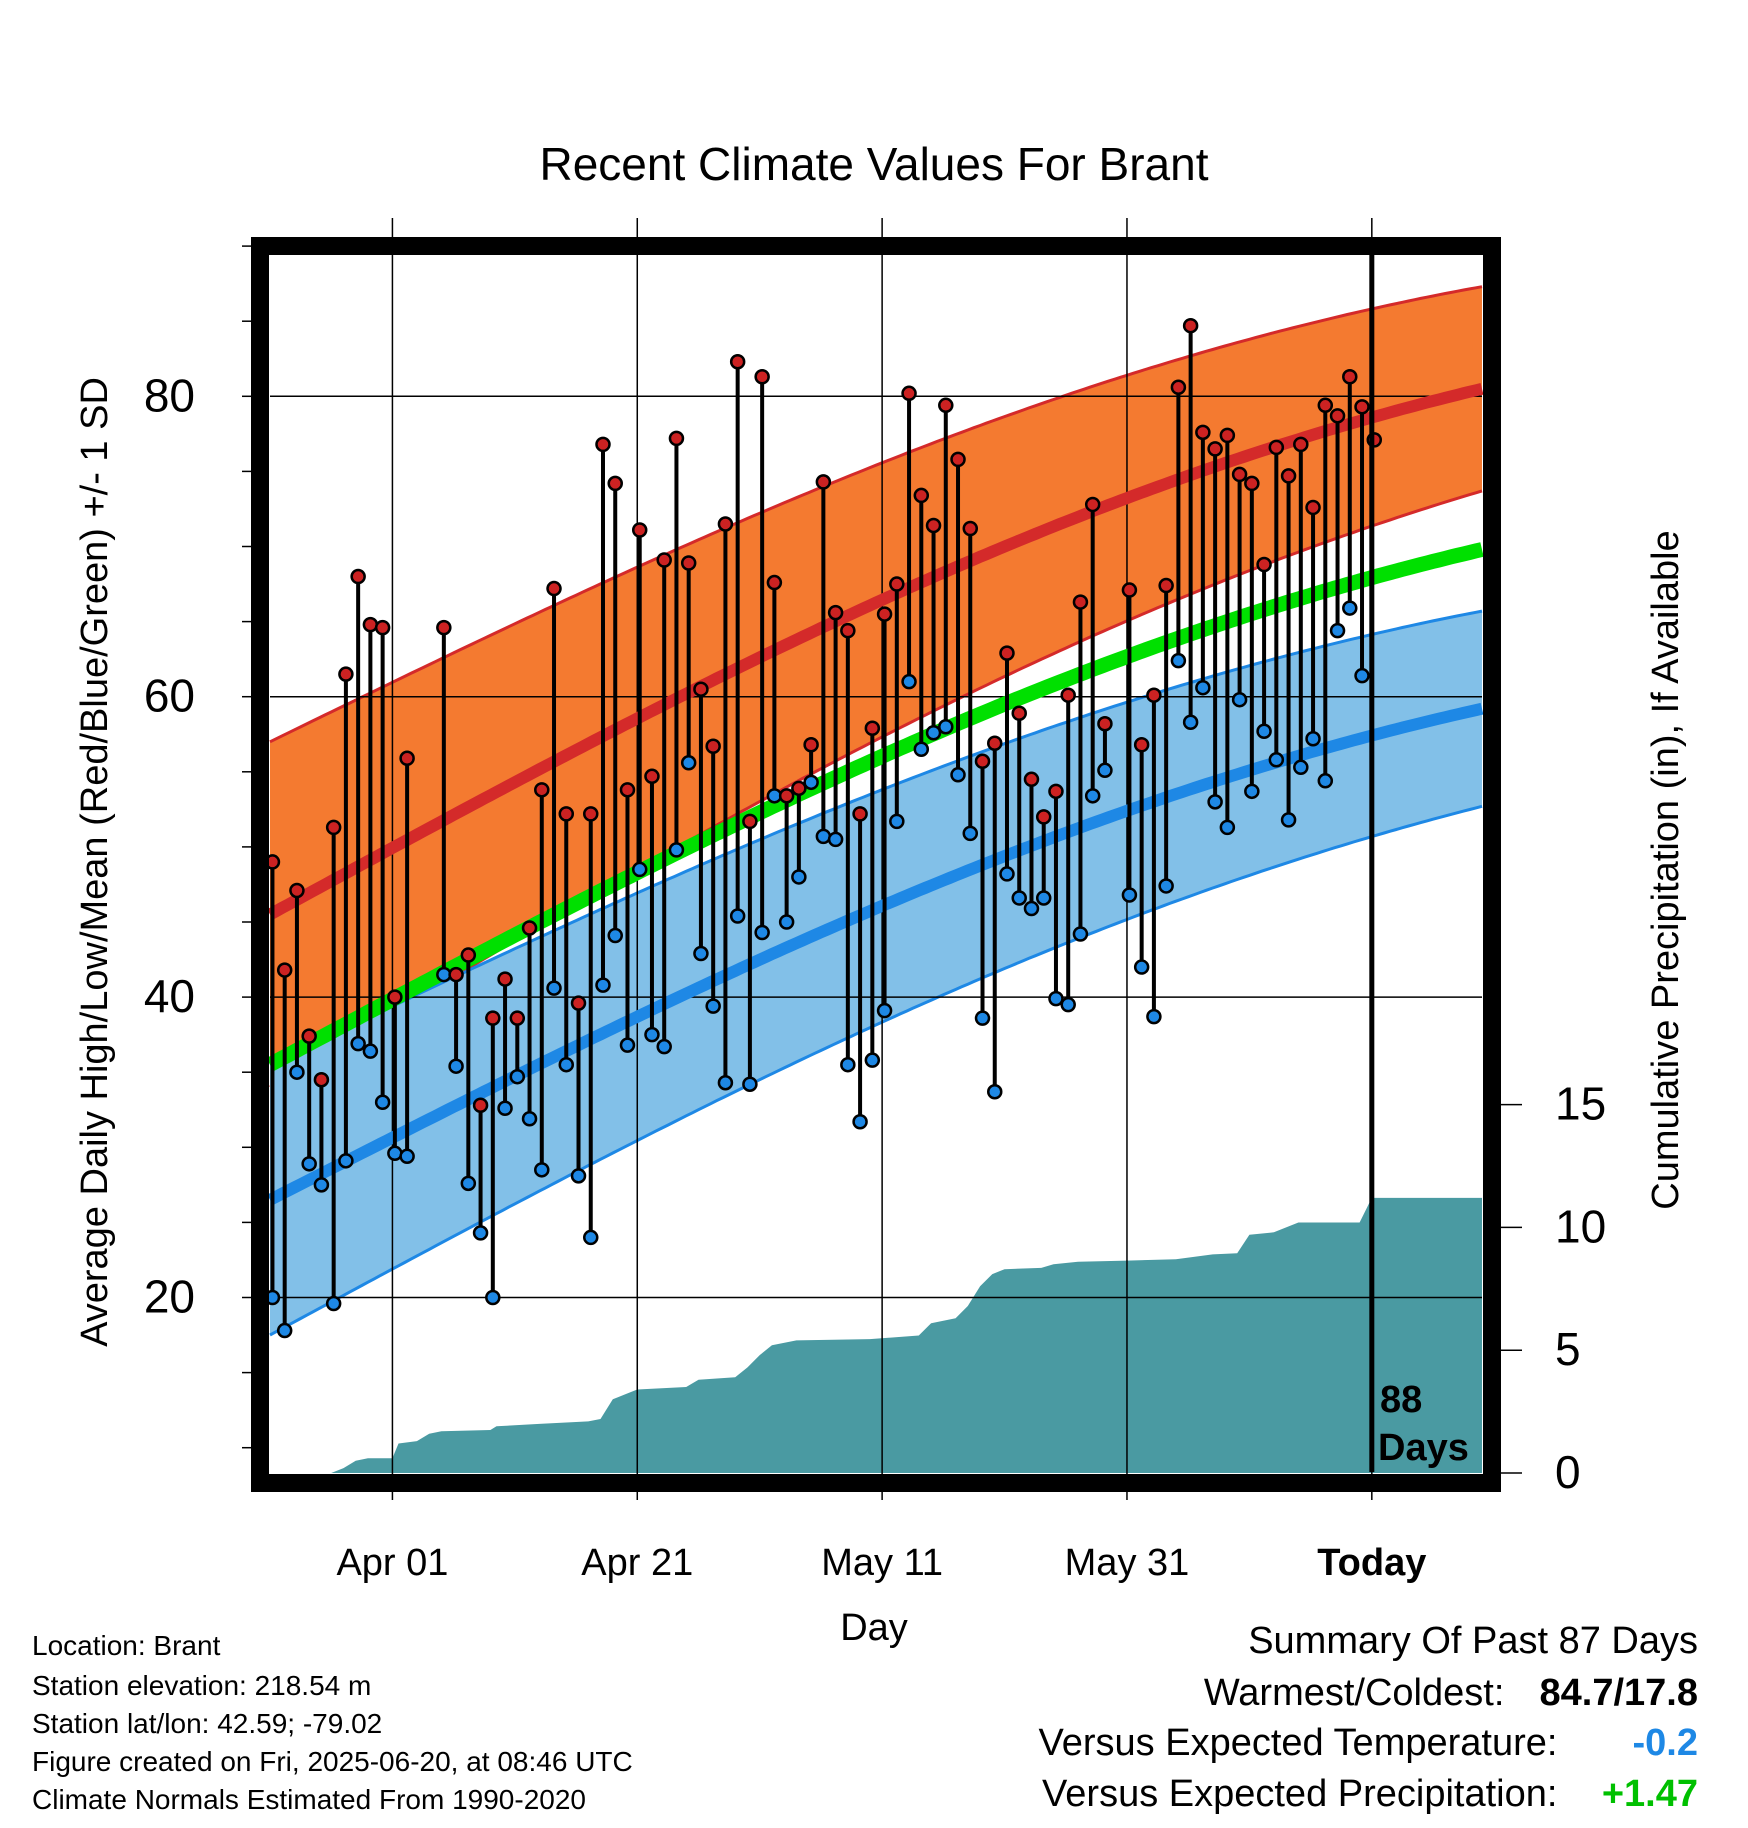 The height and width of the screenshot is (1828, 1748). I want to click on summary-precip: Versus Expected Precipitation: +1.47, so click(1370, 1794).